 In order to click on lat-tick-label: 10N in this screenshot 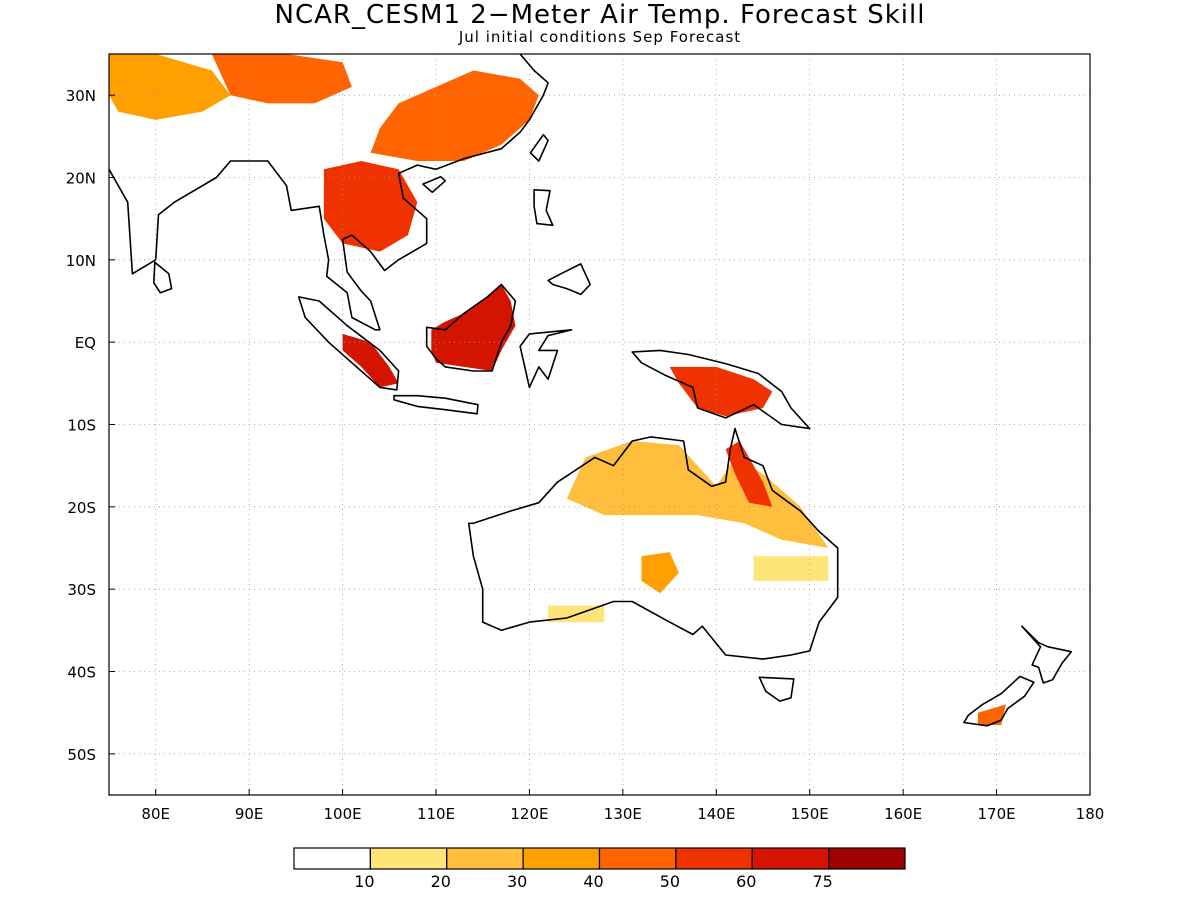, I will do `click(81, 261)`.